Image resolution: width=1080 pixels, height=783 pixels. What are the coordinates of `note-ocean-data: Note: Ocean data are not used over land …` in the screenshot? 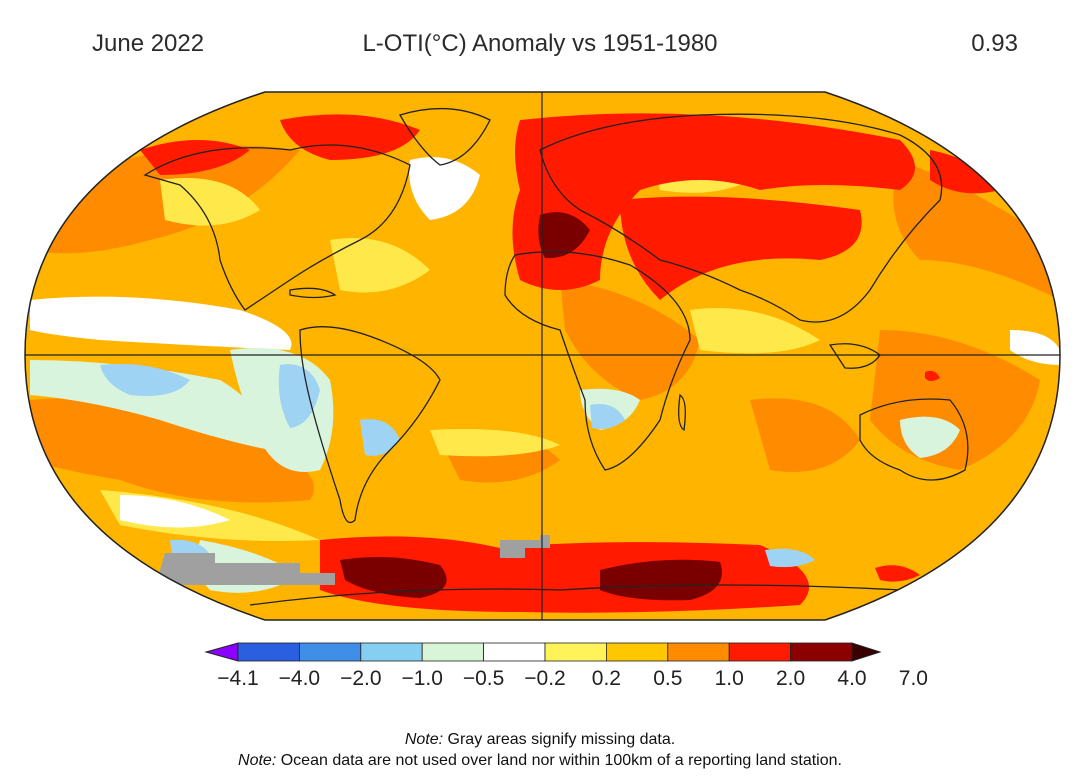 It's located at (540, 761).